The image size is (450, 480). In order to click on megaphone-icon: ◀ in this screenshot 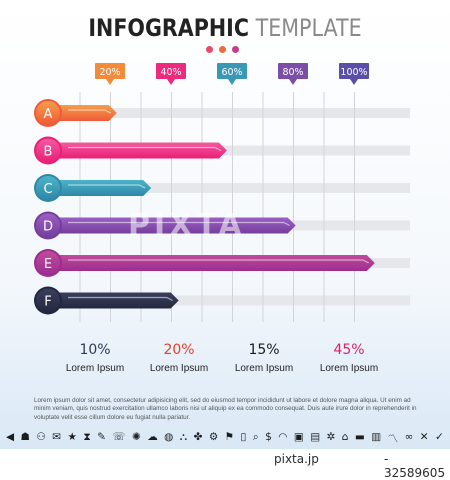, I will do `click(10, 437)`.